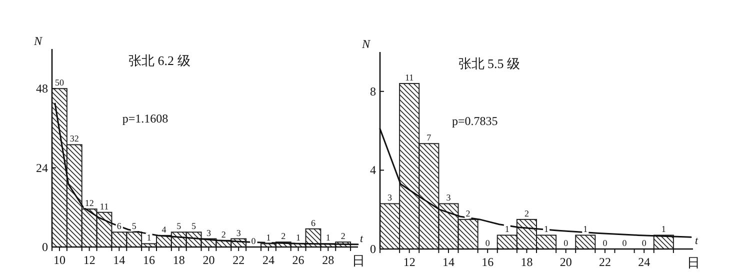  What do you see at coordinates (489, 63) in the screenshot?
I see `chart-title: 张北 5.5 级` at bounding box center [489, 63].